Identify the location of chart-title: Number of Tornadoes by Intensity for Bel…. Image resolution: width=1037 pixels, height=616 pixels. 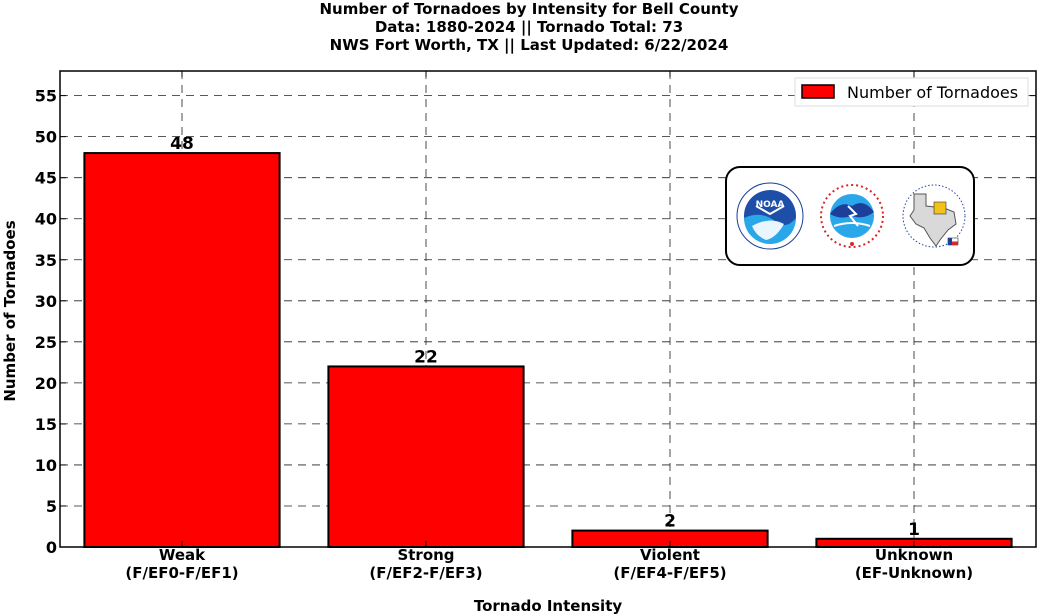
(529, 27).